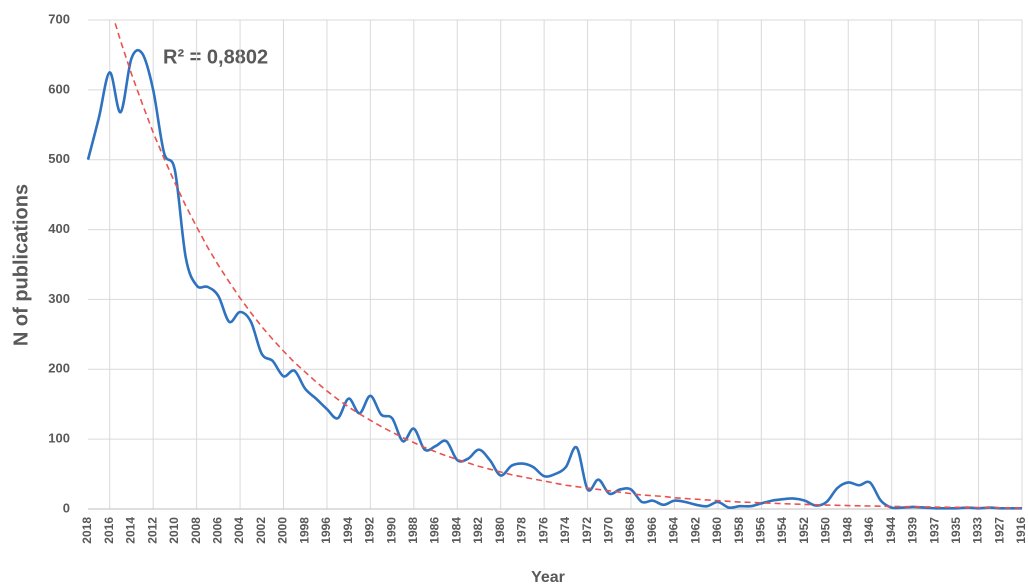 This screenshot has height=586, width=1028. I want to click on x-tick-label: 2008, so click(196, 530).